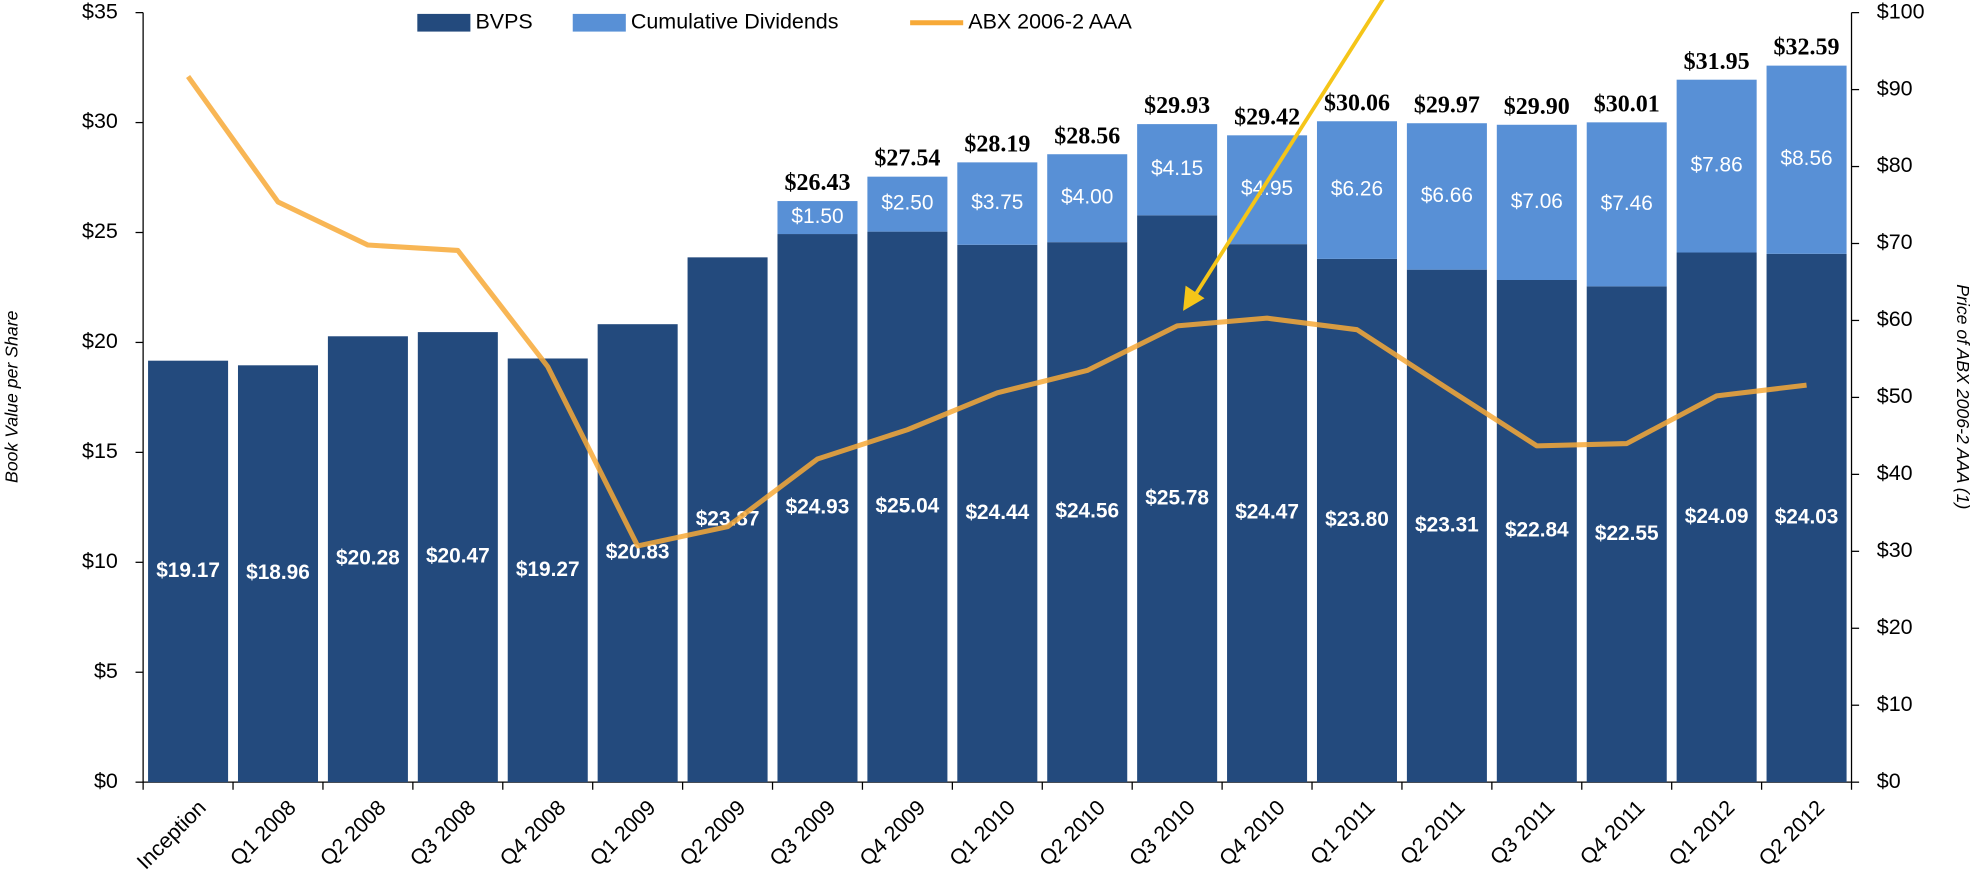 This screenshot has height=882, width=1982. I want to click on x-tick-label: Q3 2011, so click(1522, 832).